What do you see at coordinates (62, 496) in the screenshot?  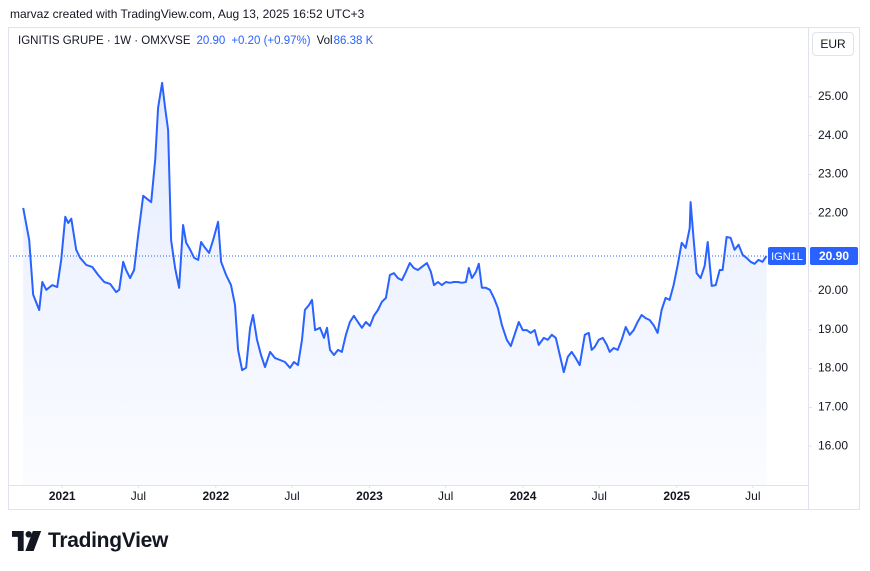 I see `x-tick-label: 2021` at bounding box center [62, 496].